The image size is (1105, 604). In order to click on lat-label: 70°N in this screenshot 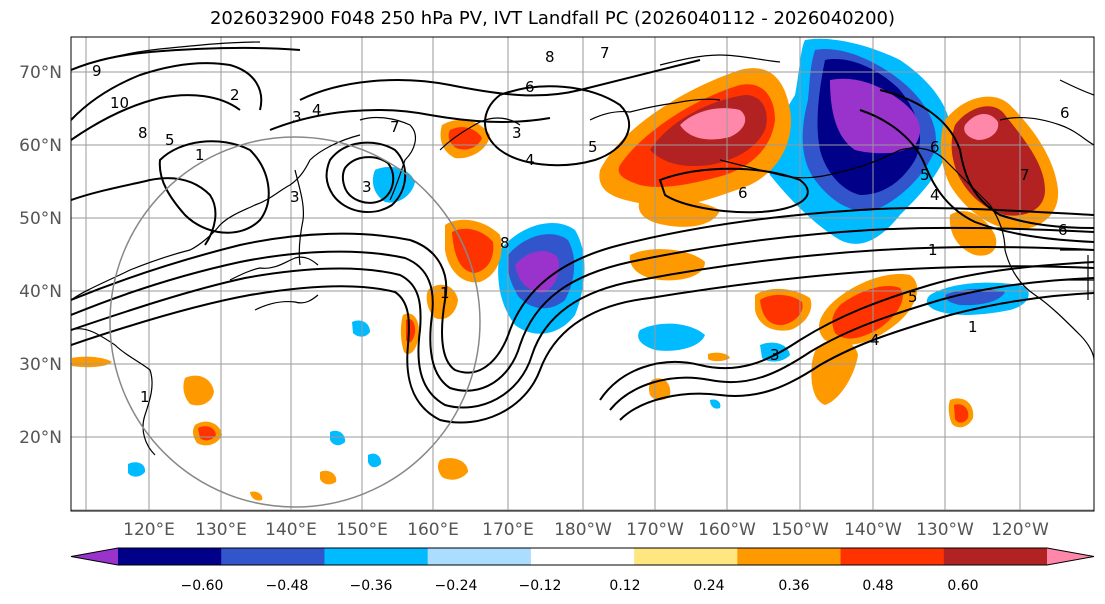, I will do `click(40, 73)`.